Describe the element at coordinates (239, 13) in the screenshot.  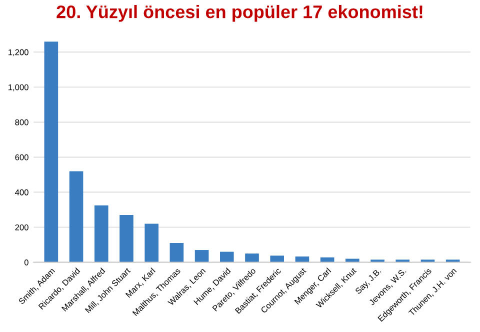
I see `chart-title: 20. Yüzyıl öncesi en popüler 17 ekonomist!` at that location.